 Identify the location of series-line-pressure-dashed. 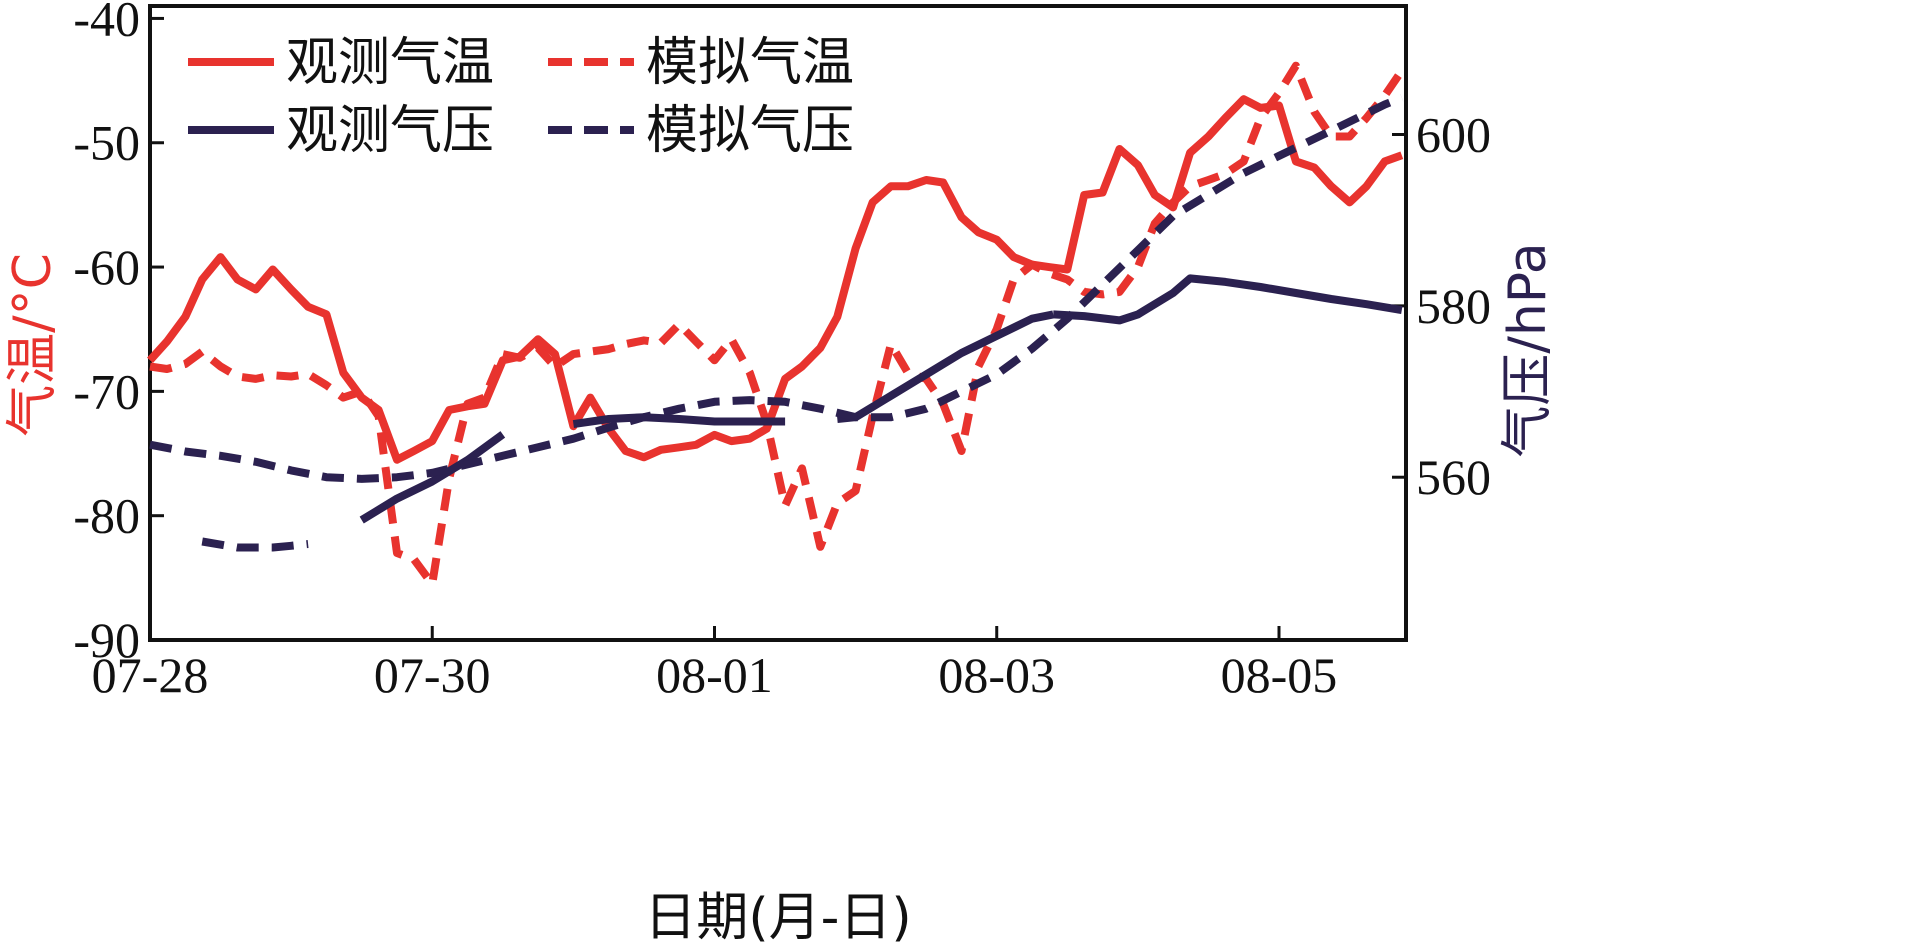
(255, 544).